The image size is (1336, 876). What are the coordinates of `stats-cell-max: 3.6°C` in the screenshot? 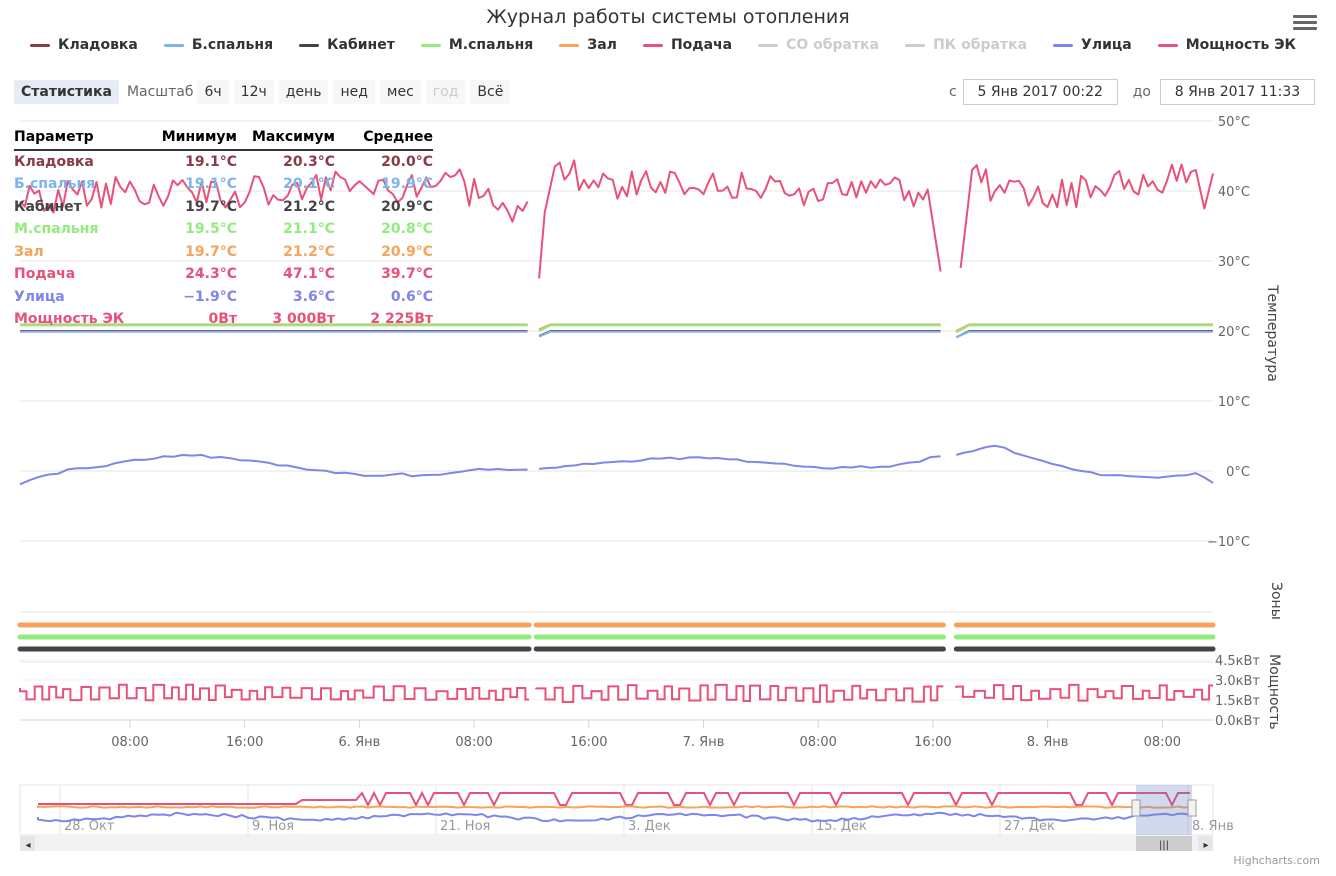 It's located at (313, 296).